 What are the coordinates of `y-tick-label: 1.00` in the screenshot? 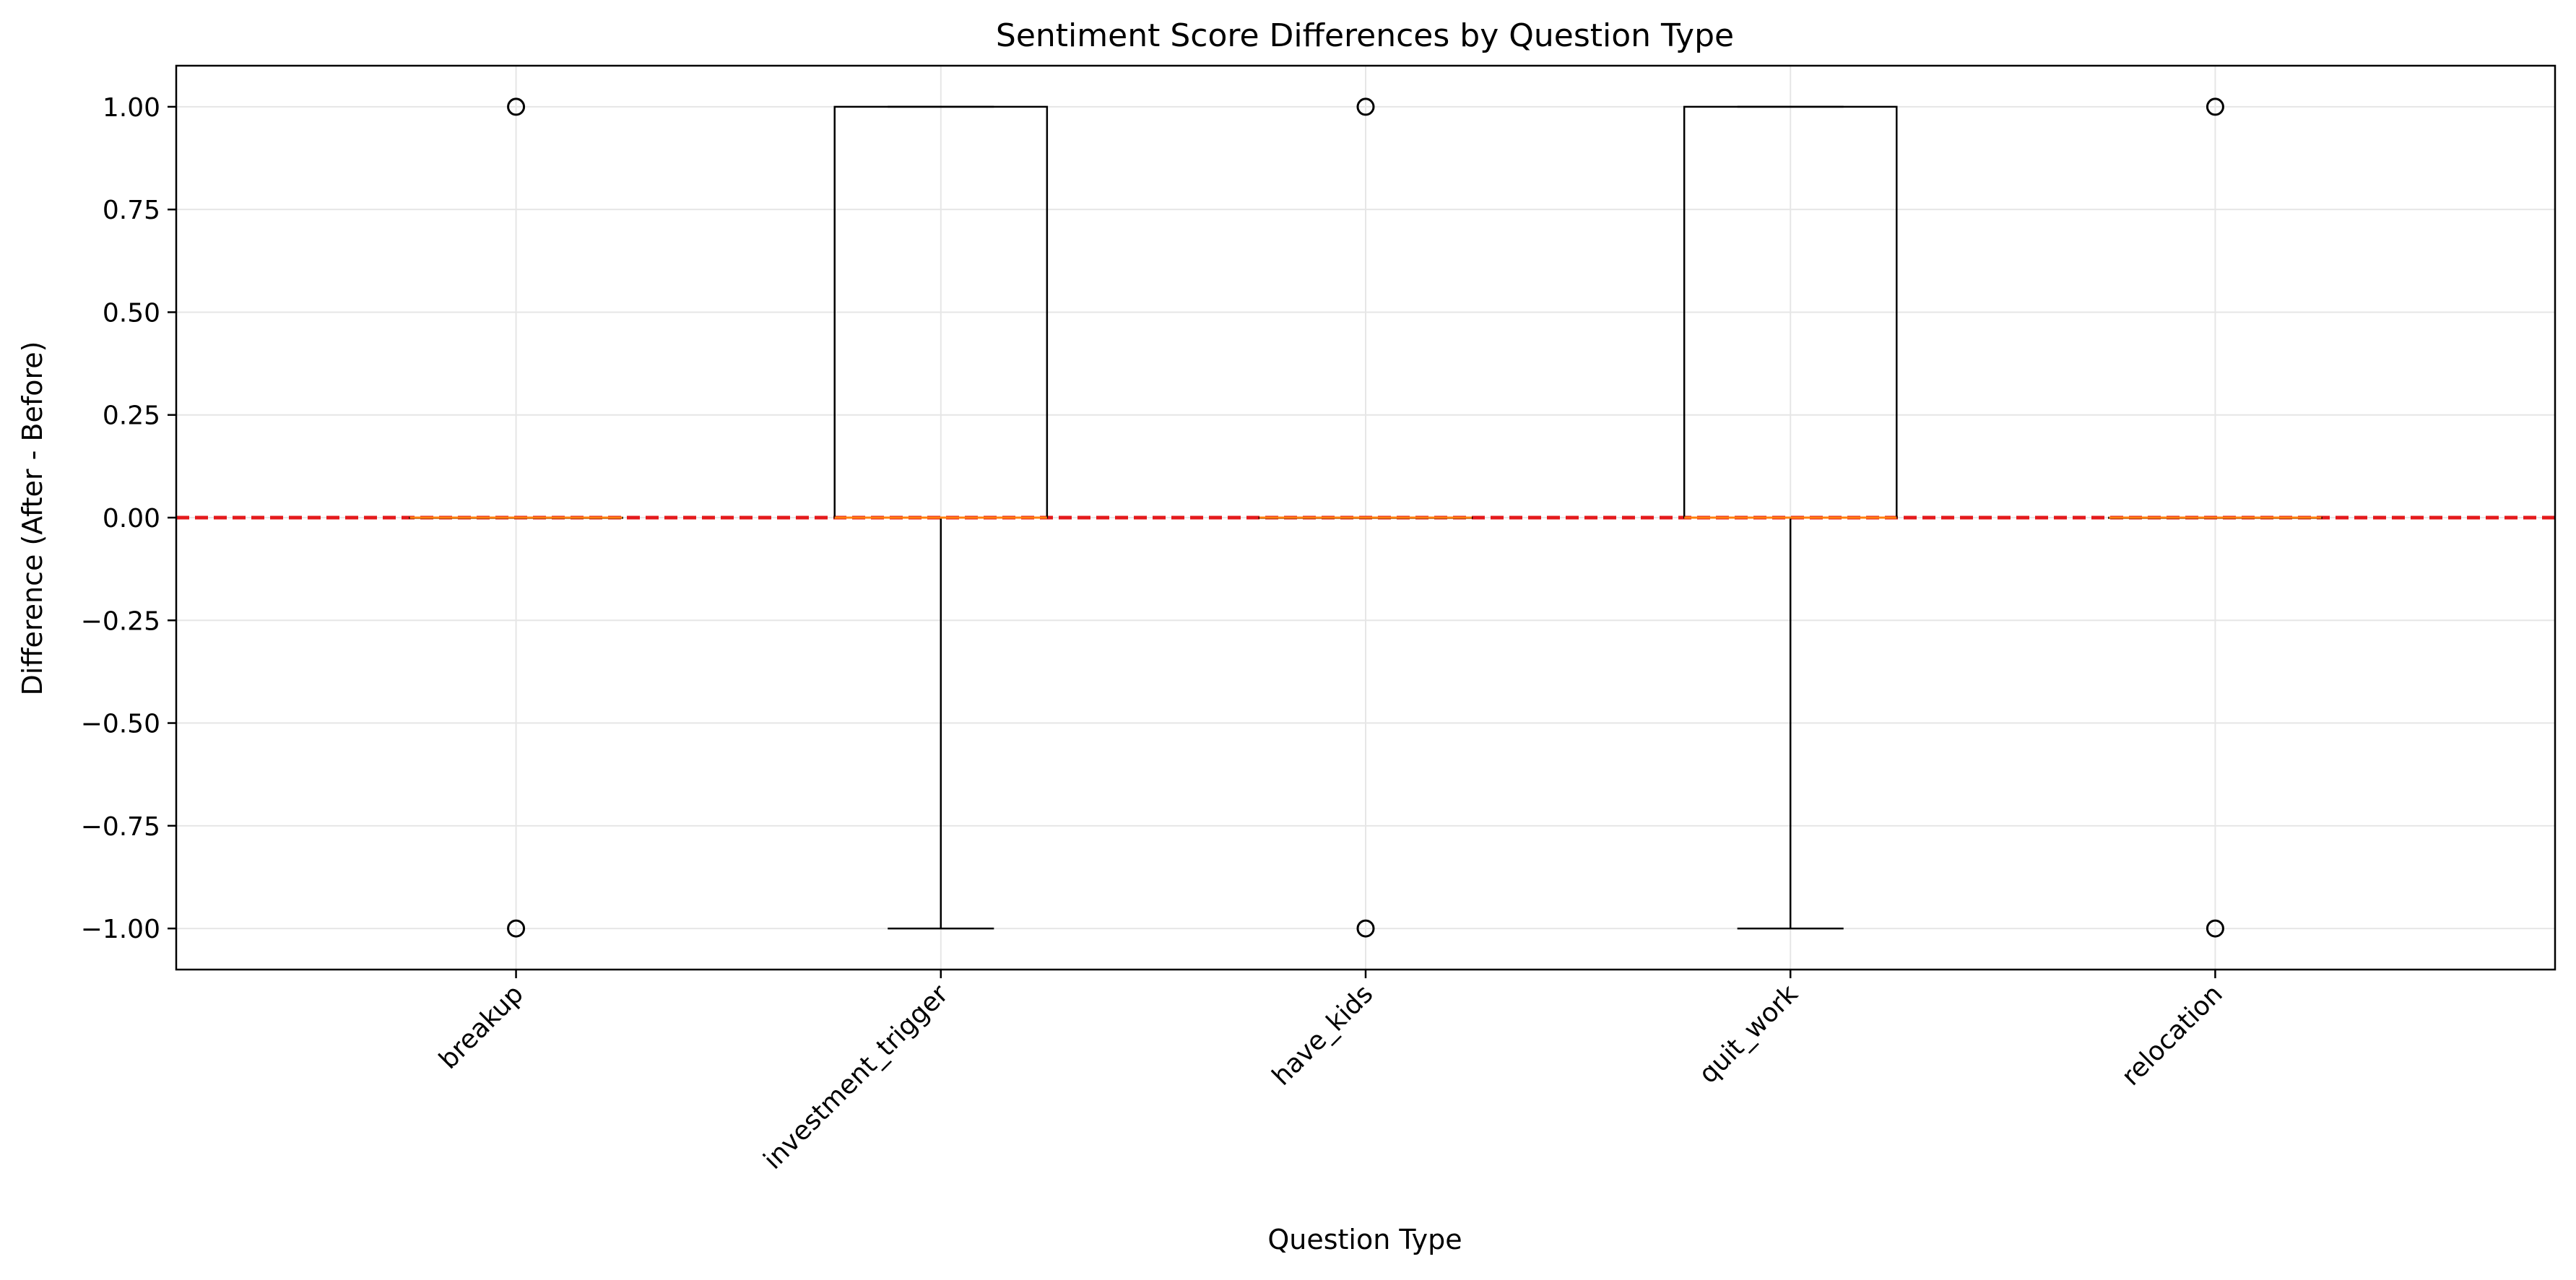 It's located at (131, 108).